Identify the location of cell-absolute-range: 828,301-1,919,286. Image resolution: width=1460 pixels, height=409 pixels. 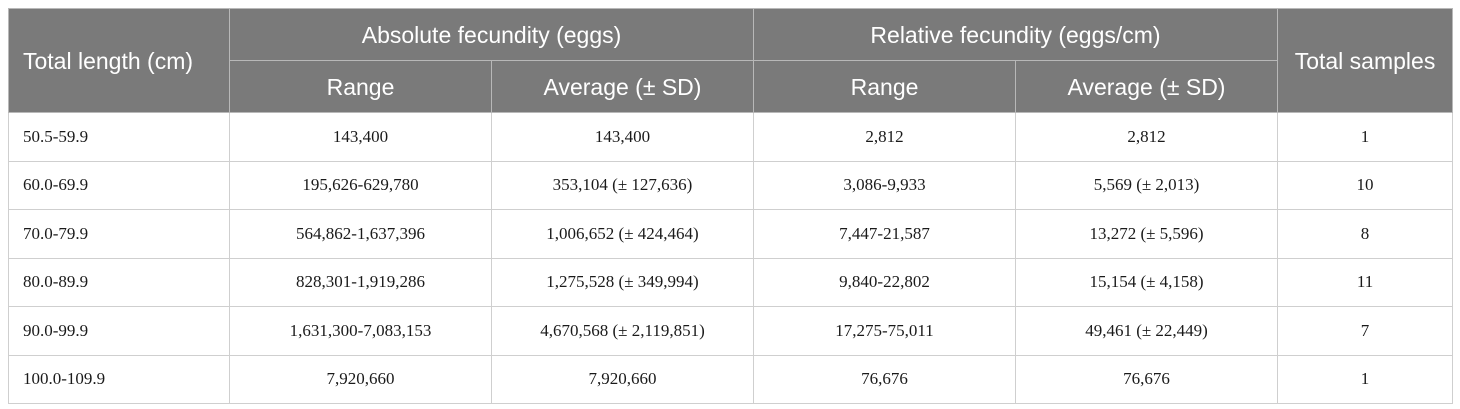
(360, 282).